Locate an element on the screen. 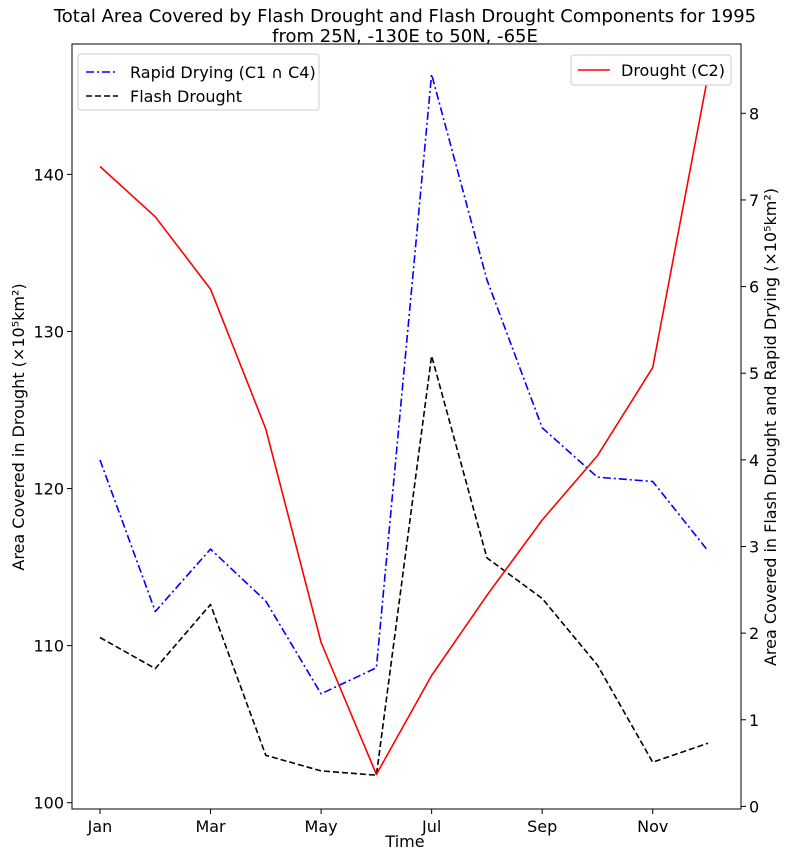 The image size is (789, 861). legend-right-box is located at coordinates (651, 70).